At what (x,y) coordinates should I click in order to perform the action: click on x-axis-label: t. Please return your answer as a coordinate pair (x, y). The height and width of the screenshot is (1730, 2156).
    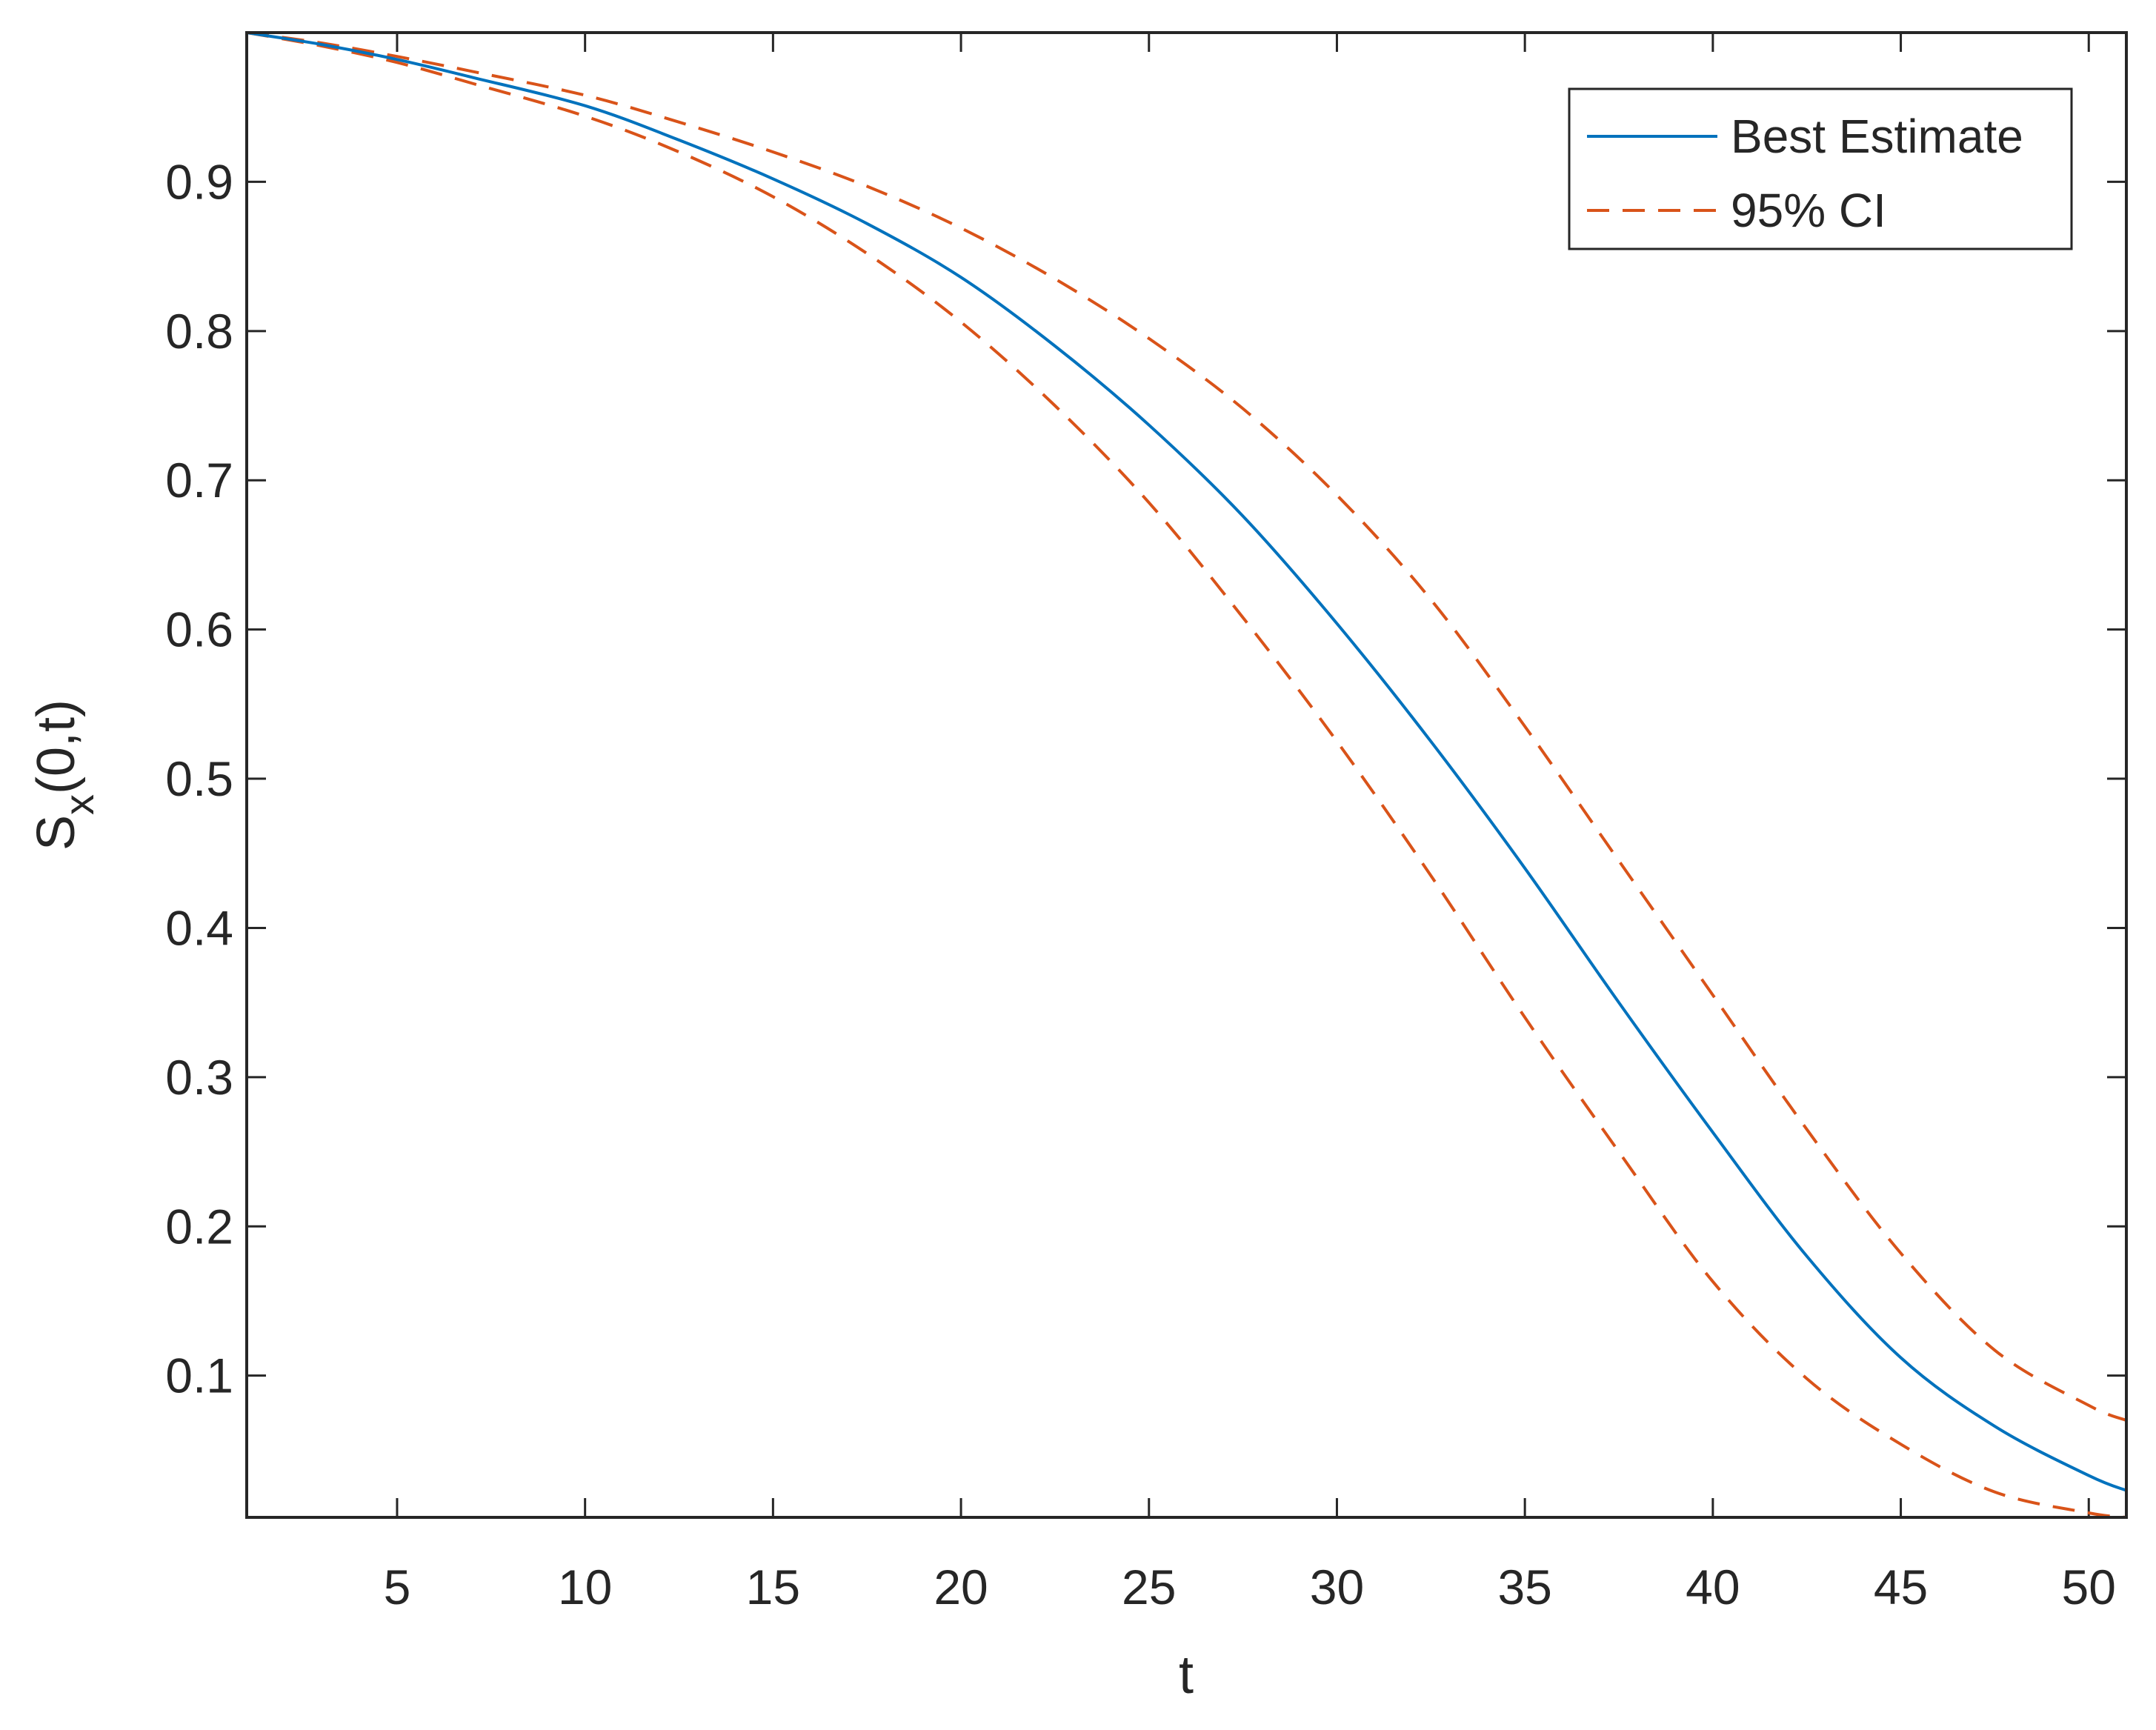
    Looking at the image, I should click on (1186, 1676).